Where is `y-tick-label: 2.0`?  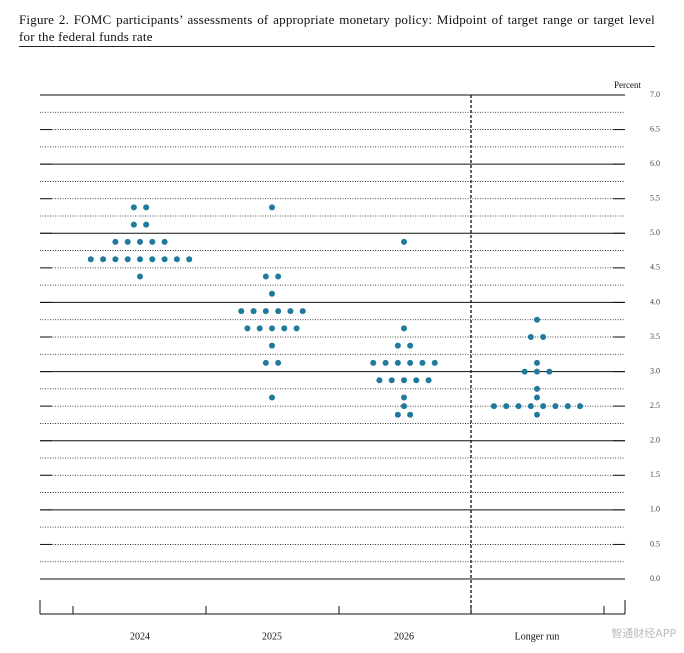
y-tick-label: 2.0 is located at coordinates (655, 440).